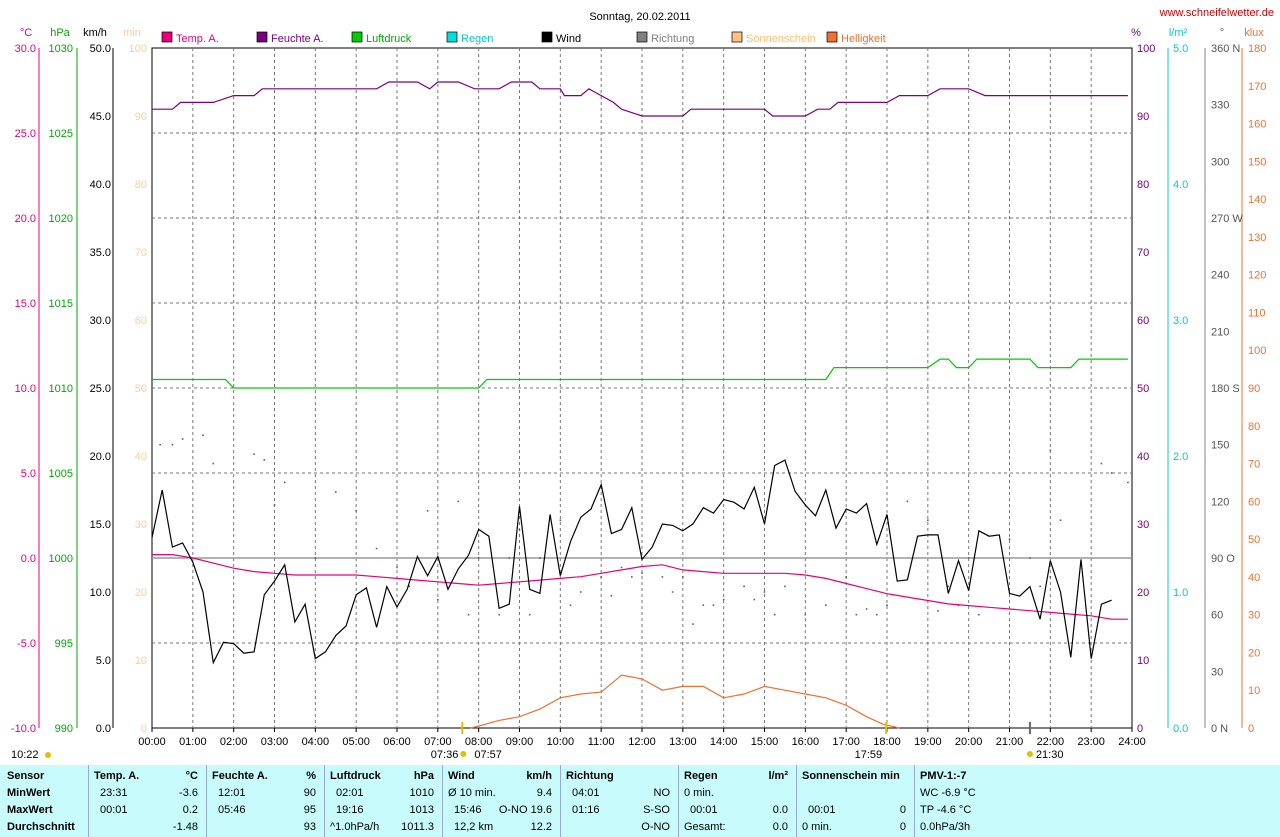 The height and width of the screenshot is (837, 1280). Describe the element at coordinates (586, 793) in the screenshot. I see `direction-min-time: 04:01` at that location.